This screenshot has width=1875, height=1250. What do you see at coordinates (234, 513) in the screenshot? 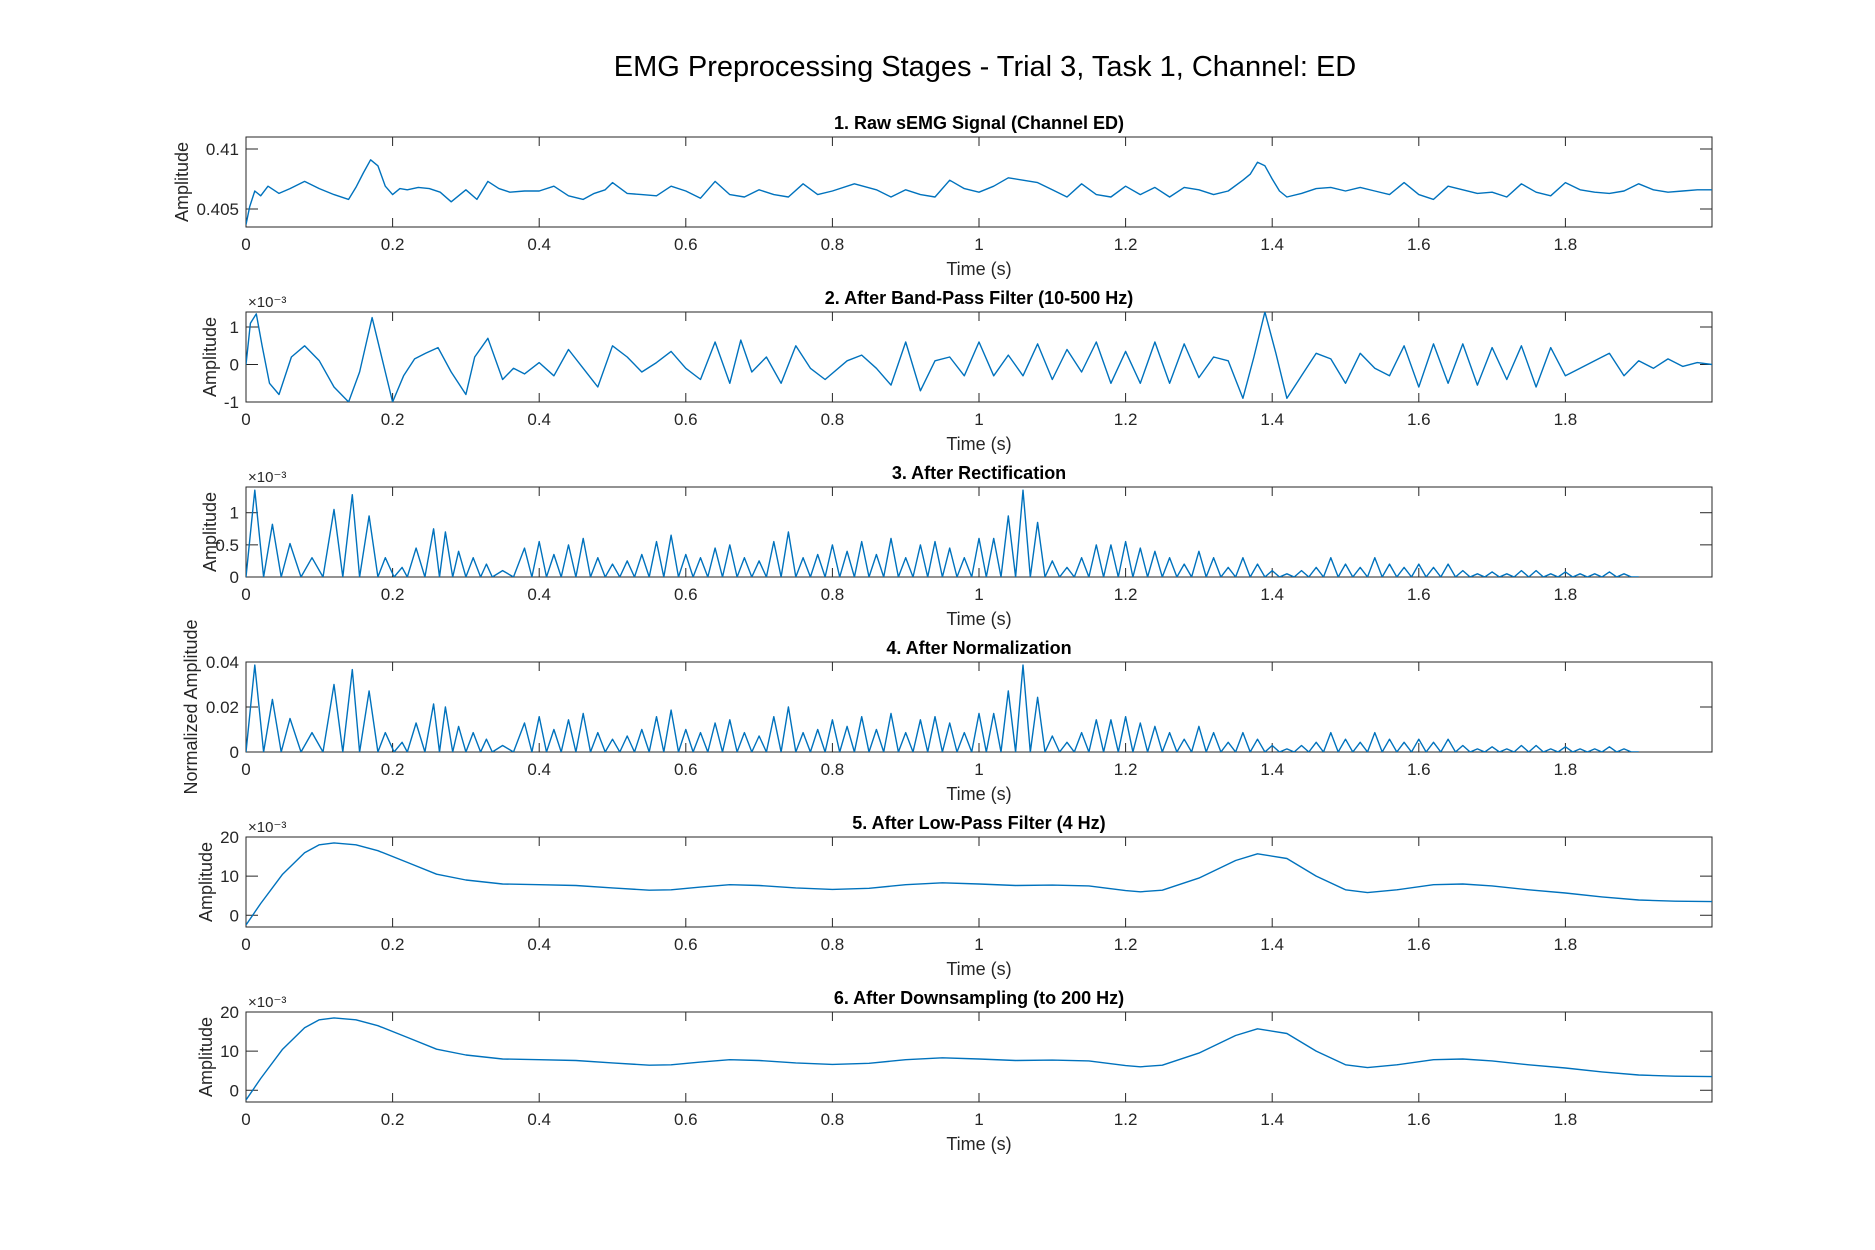
I see `y-tick-label: 1` at bounding box center [234, 513].